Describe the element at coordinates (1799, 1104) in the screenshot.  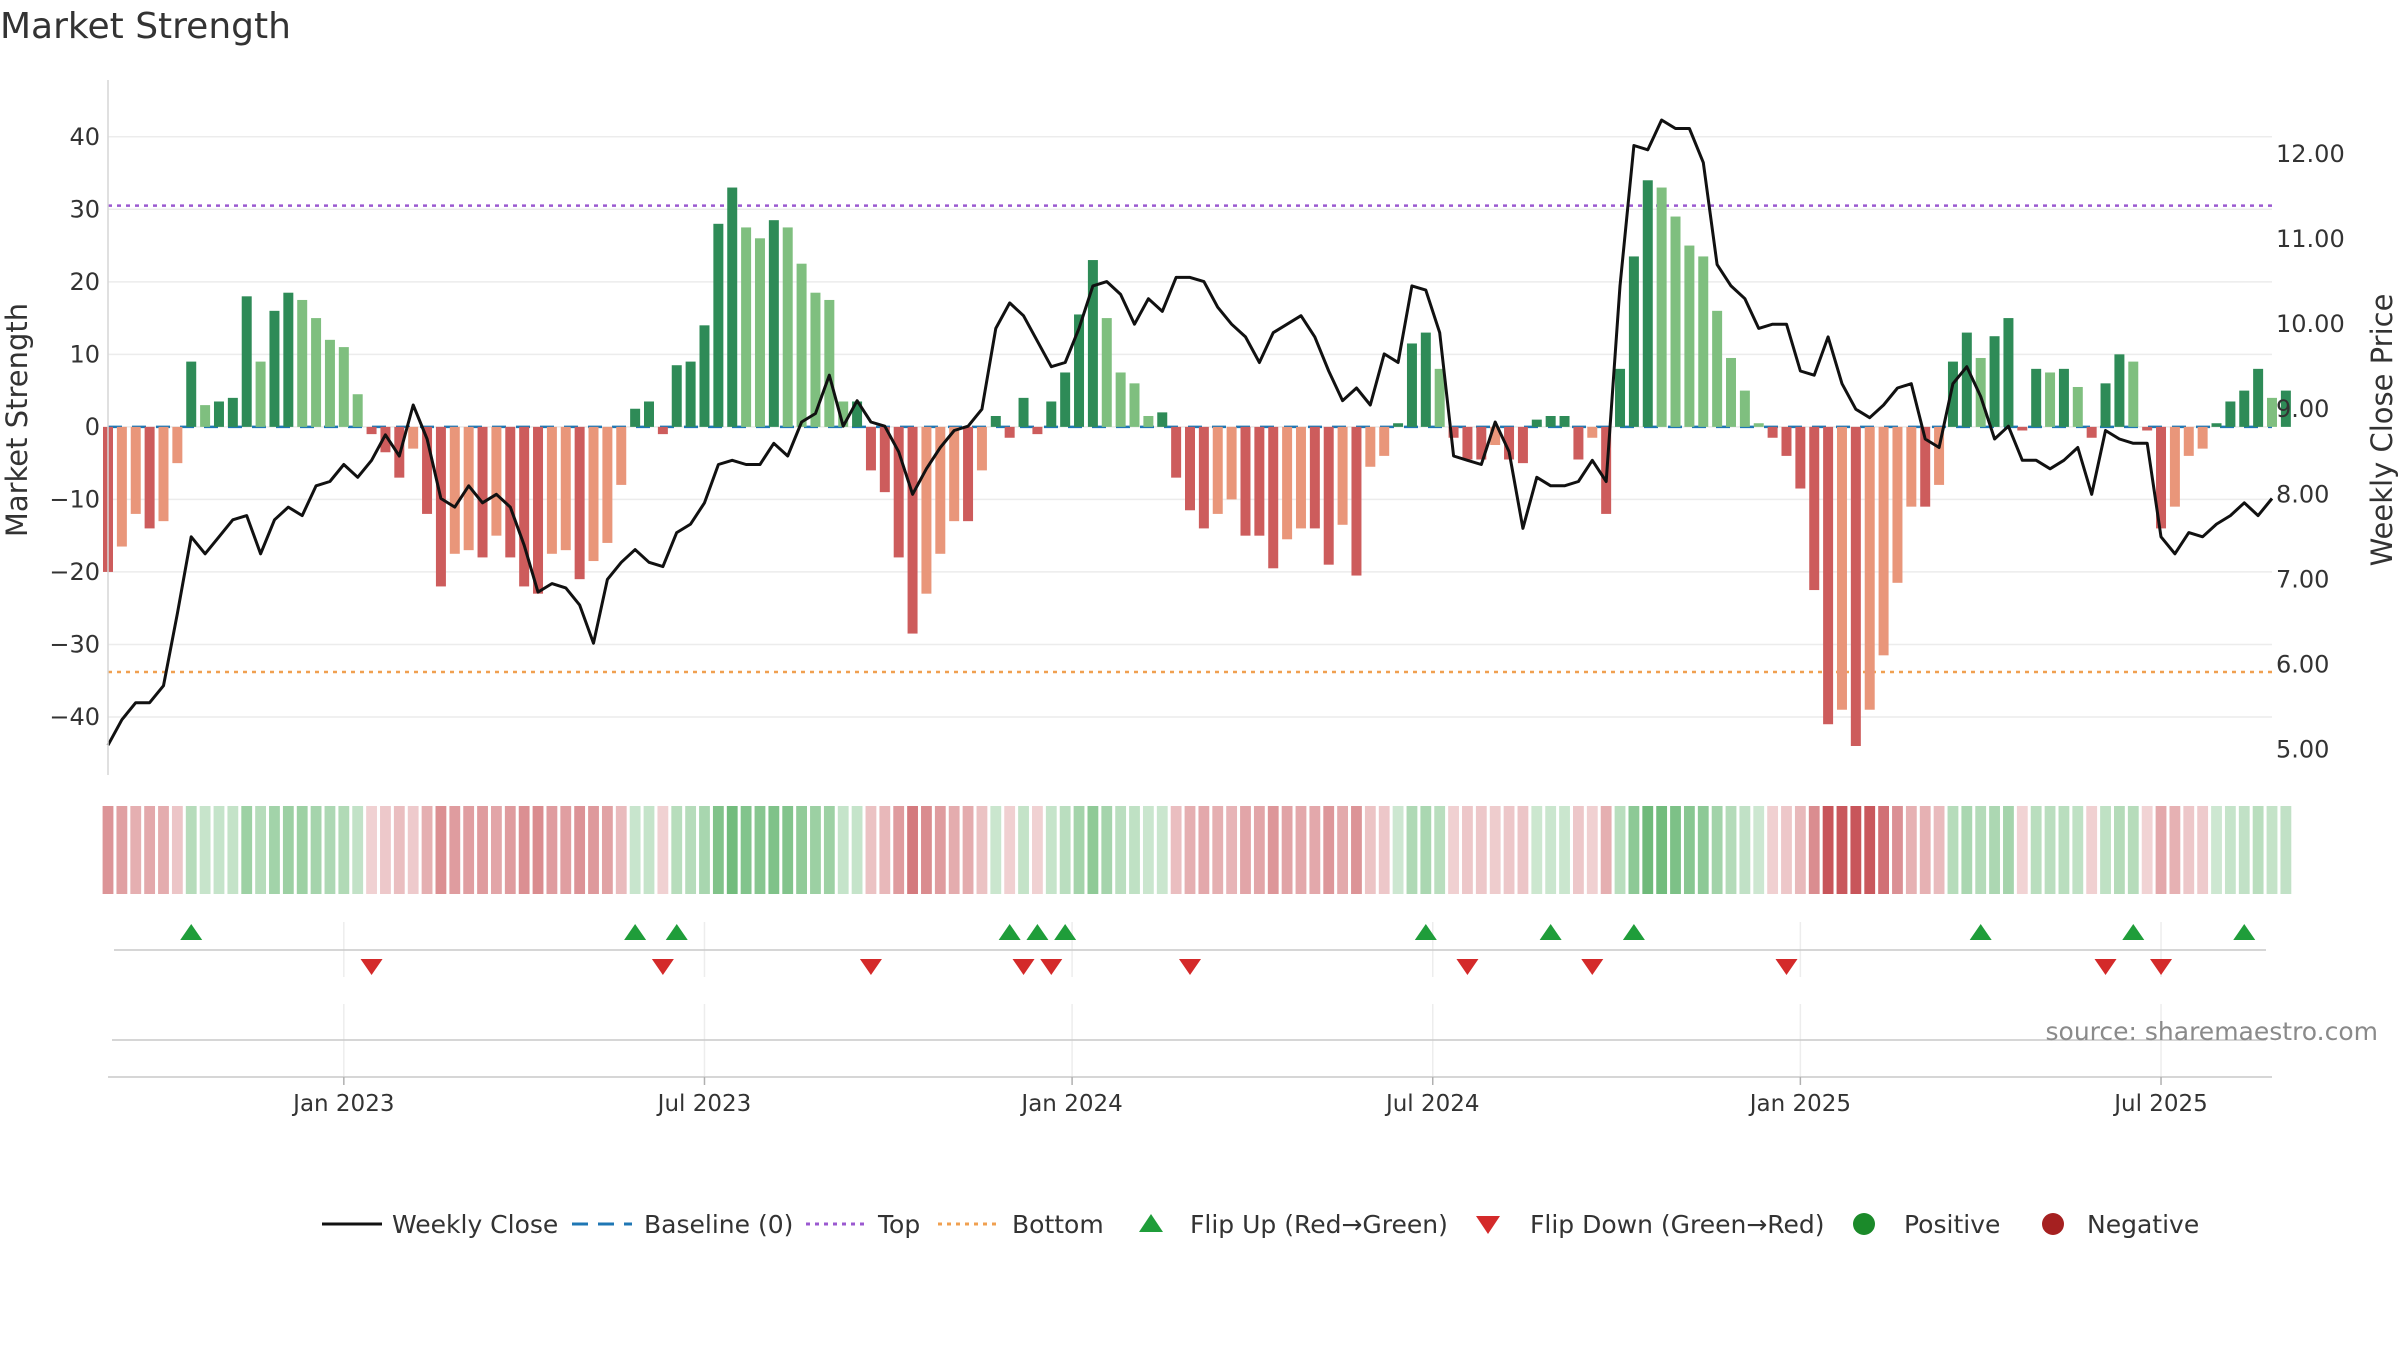
I see `x-tick-label: Jan 2025` at that location.